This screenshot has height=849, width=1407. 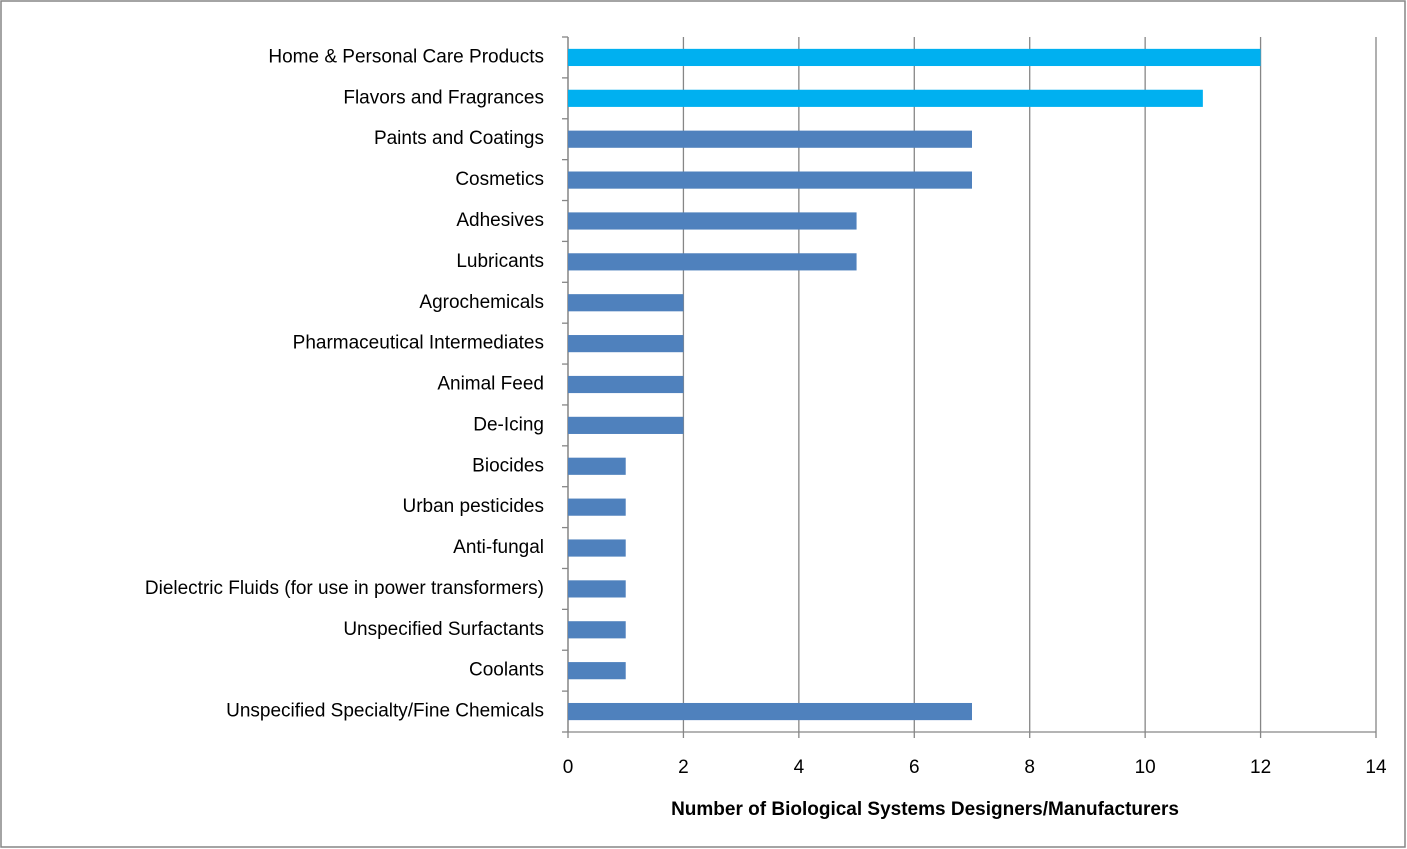 I want to click on x-tick-label: 0, so click(x=568, y=767).